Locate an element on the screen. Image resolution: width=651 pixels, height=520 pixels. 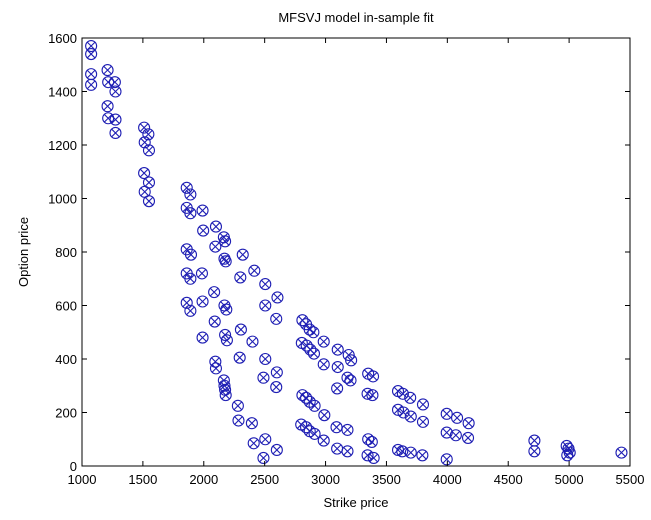
y-tick-label: 1000 is located at coordinates (62, 199).